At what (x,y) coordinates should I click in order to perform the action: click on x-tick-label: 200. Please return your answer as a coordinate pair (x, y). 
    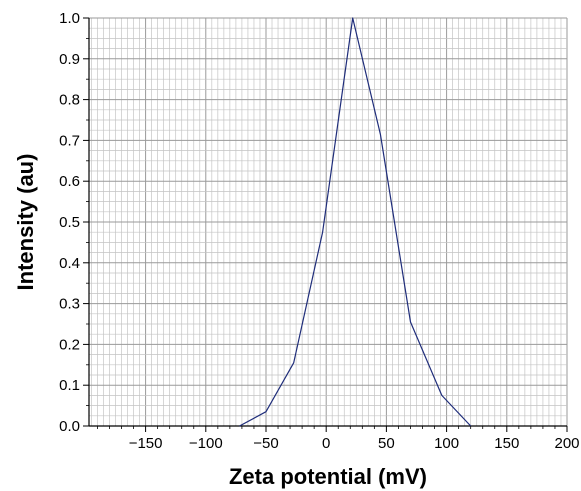
    Looking at the image, I should click on (566, 443).